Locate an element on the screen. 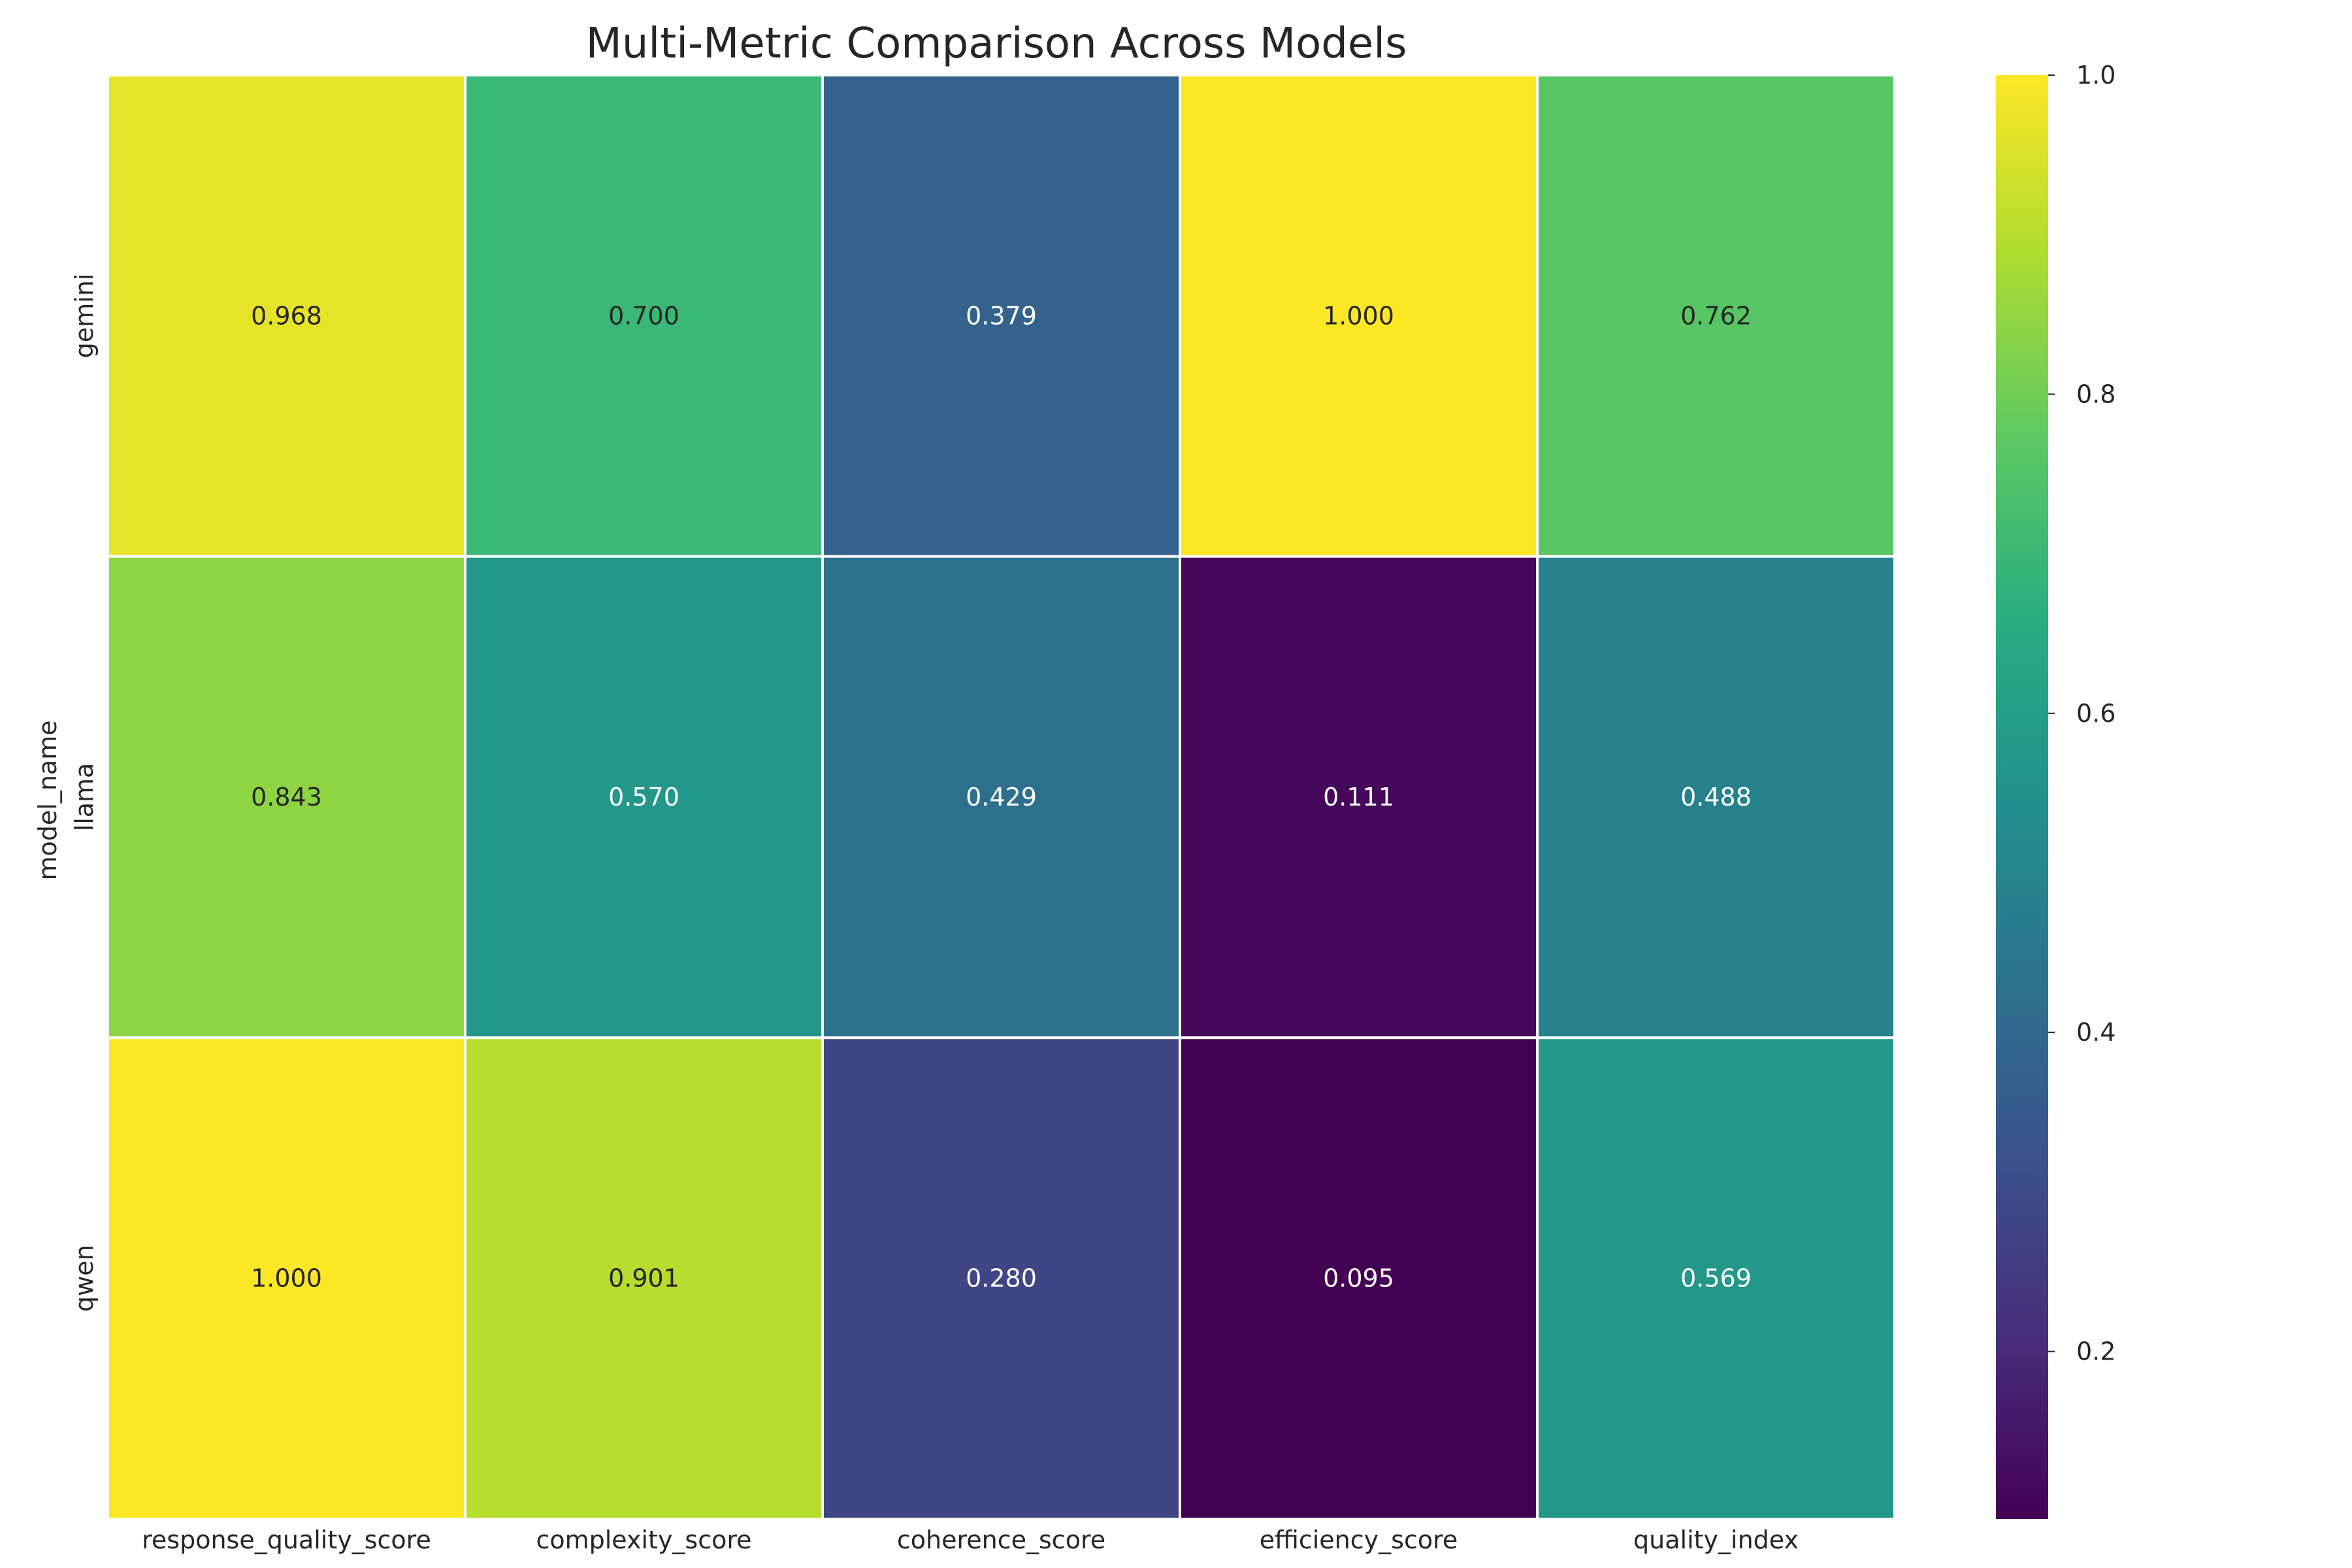  colorbar-tick-label: 0.8 is located at coordinates (2095, 394).